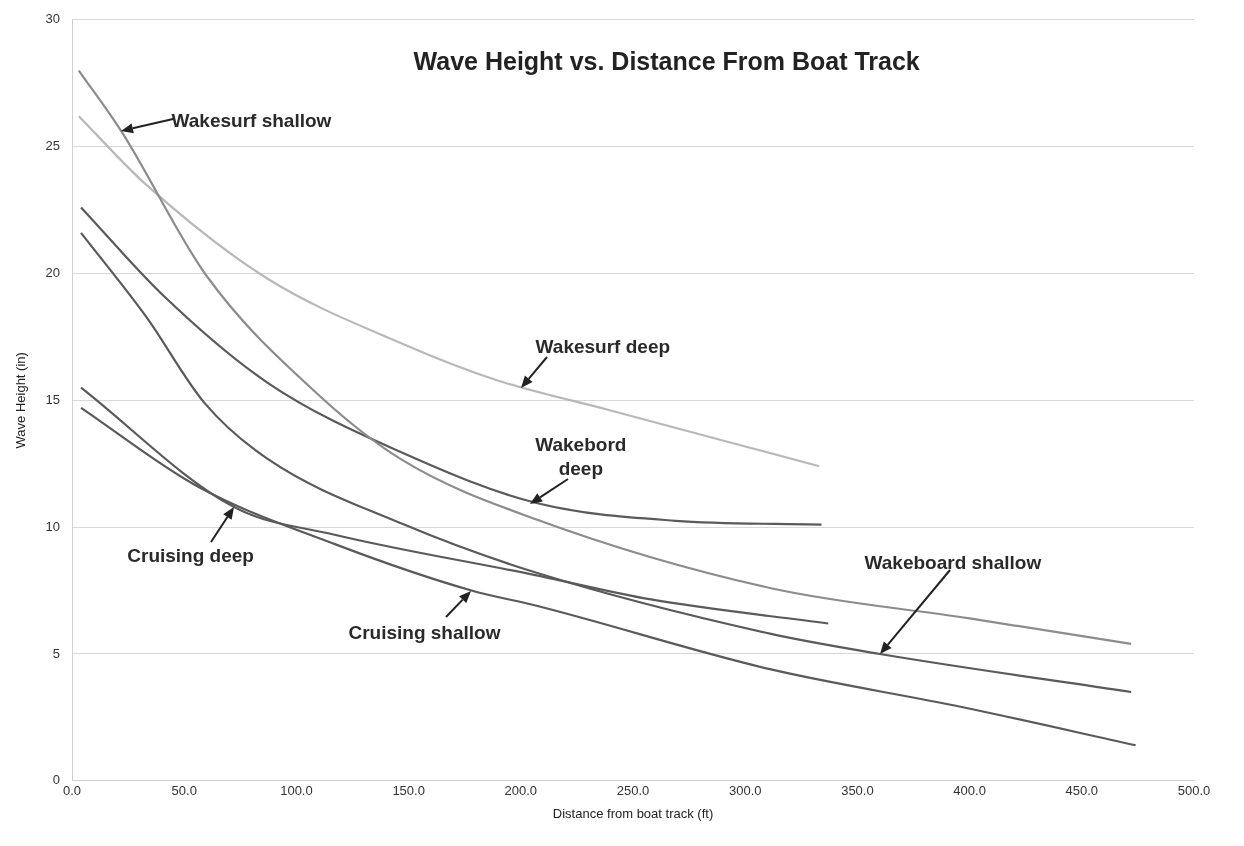 Image resolution: width=1244 pixels, height=846 pixels. What do you see at coordinates (53, 19) in the screenshot?
I see `y-tick-label: 30` at bounding box center [53, 19].